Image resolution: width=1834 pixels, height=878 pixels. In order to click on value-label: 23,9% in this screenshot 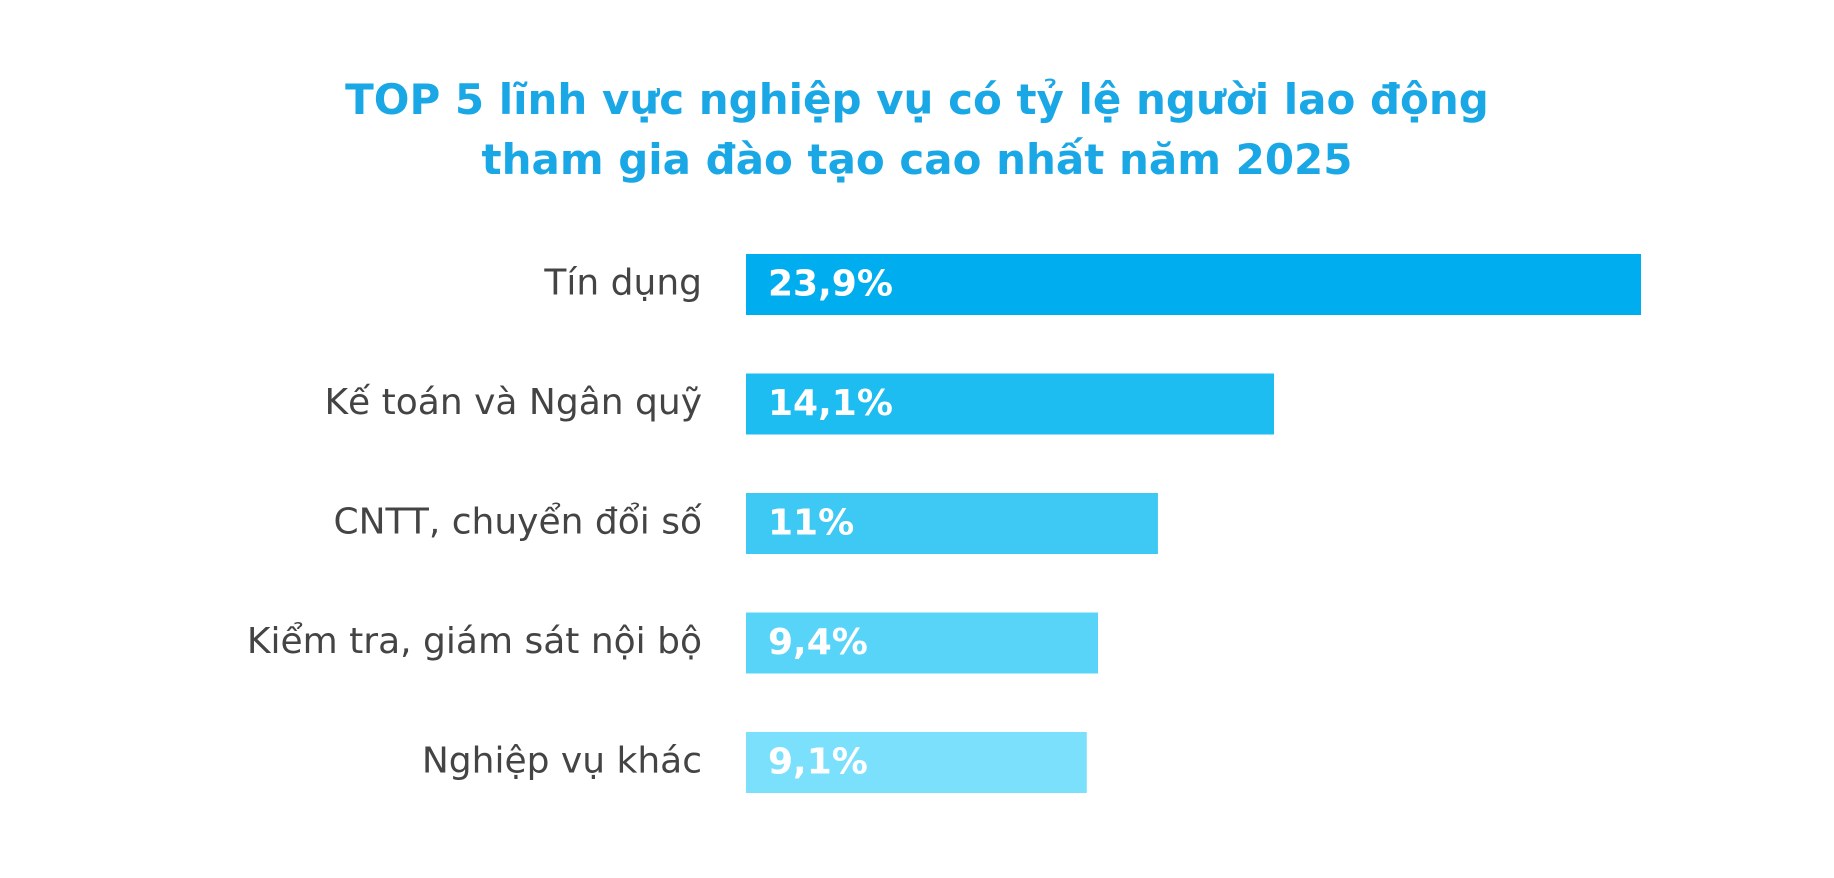, I will do `click(830, 284)`.